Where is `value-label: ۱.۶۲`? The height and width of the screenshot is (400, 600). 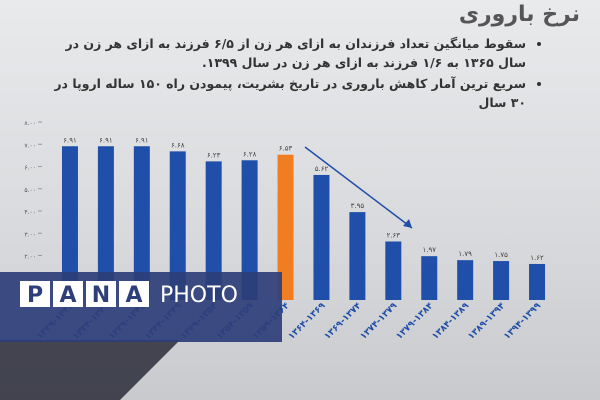
value-label: ۱.۶۲ is located at coordinates (537, 258).